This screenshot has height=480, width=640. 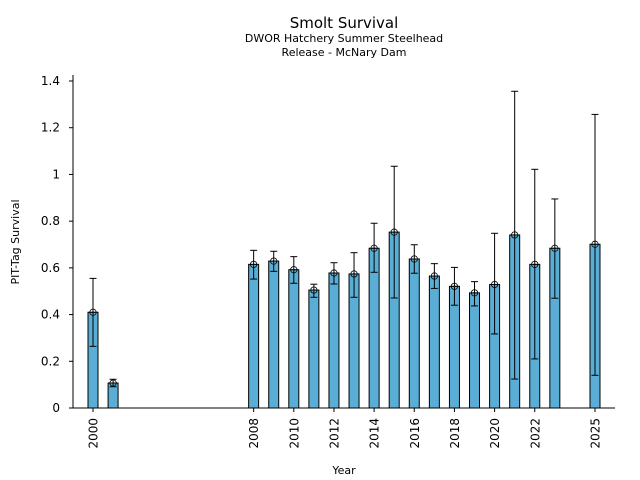 I want to click on y-axis-label: PIT-Tag Survival, so click(x=15, y=241).